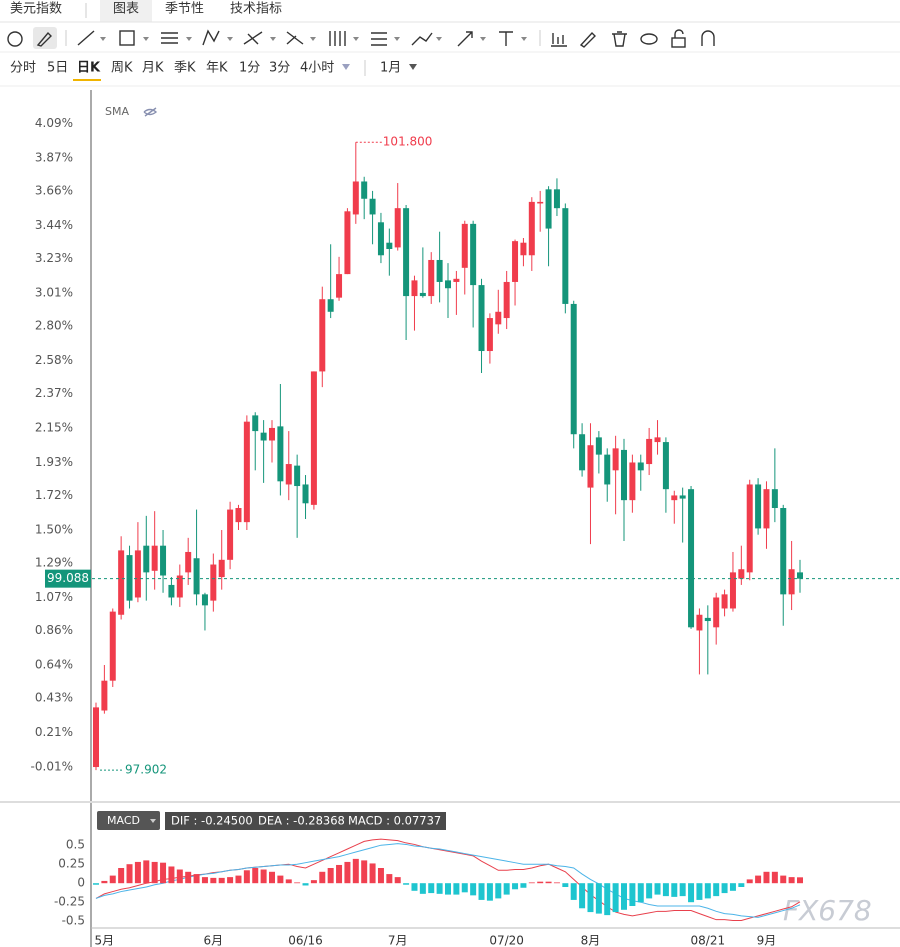 This screenshot has width=900, height=947. Describe the element at coordinates (54, 664) in the screenshot. I see `y-tick-label: 0.64%` at that location.